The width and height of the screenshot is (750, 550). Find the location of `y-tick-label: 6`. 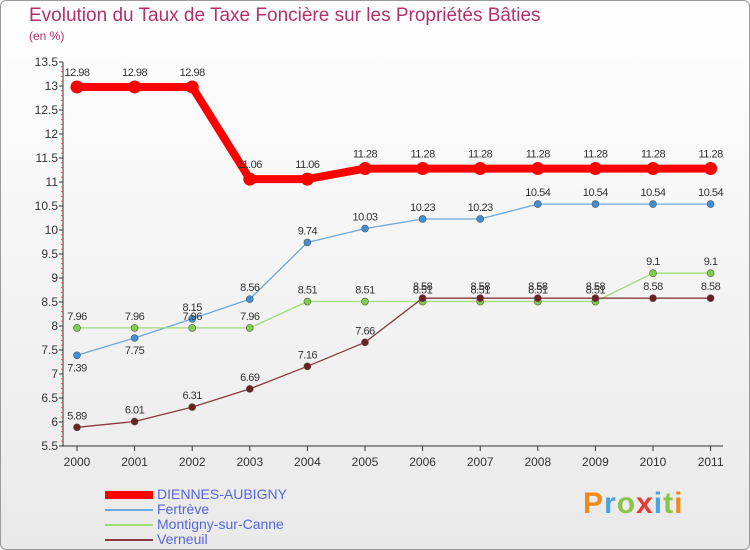

y-tick-label: 6 is located at coordinates (54, 422).